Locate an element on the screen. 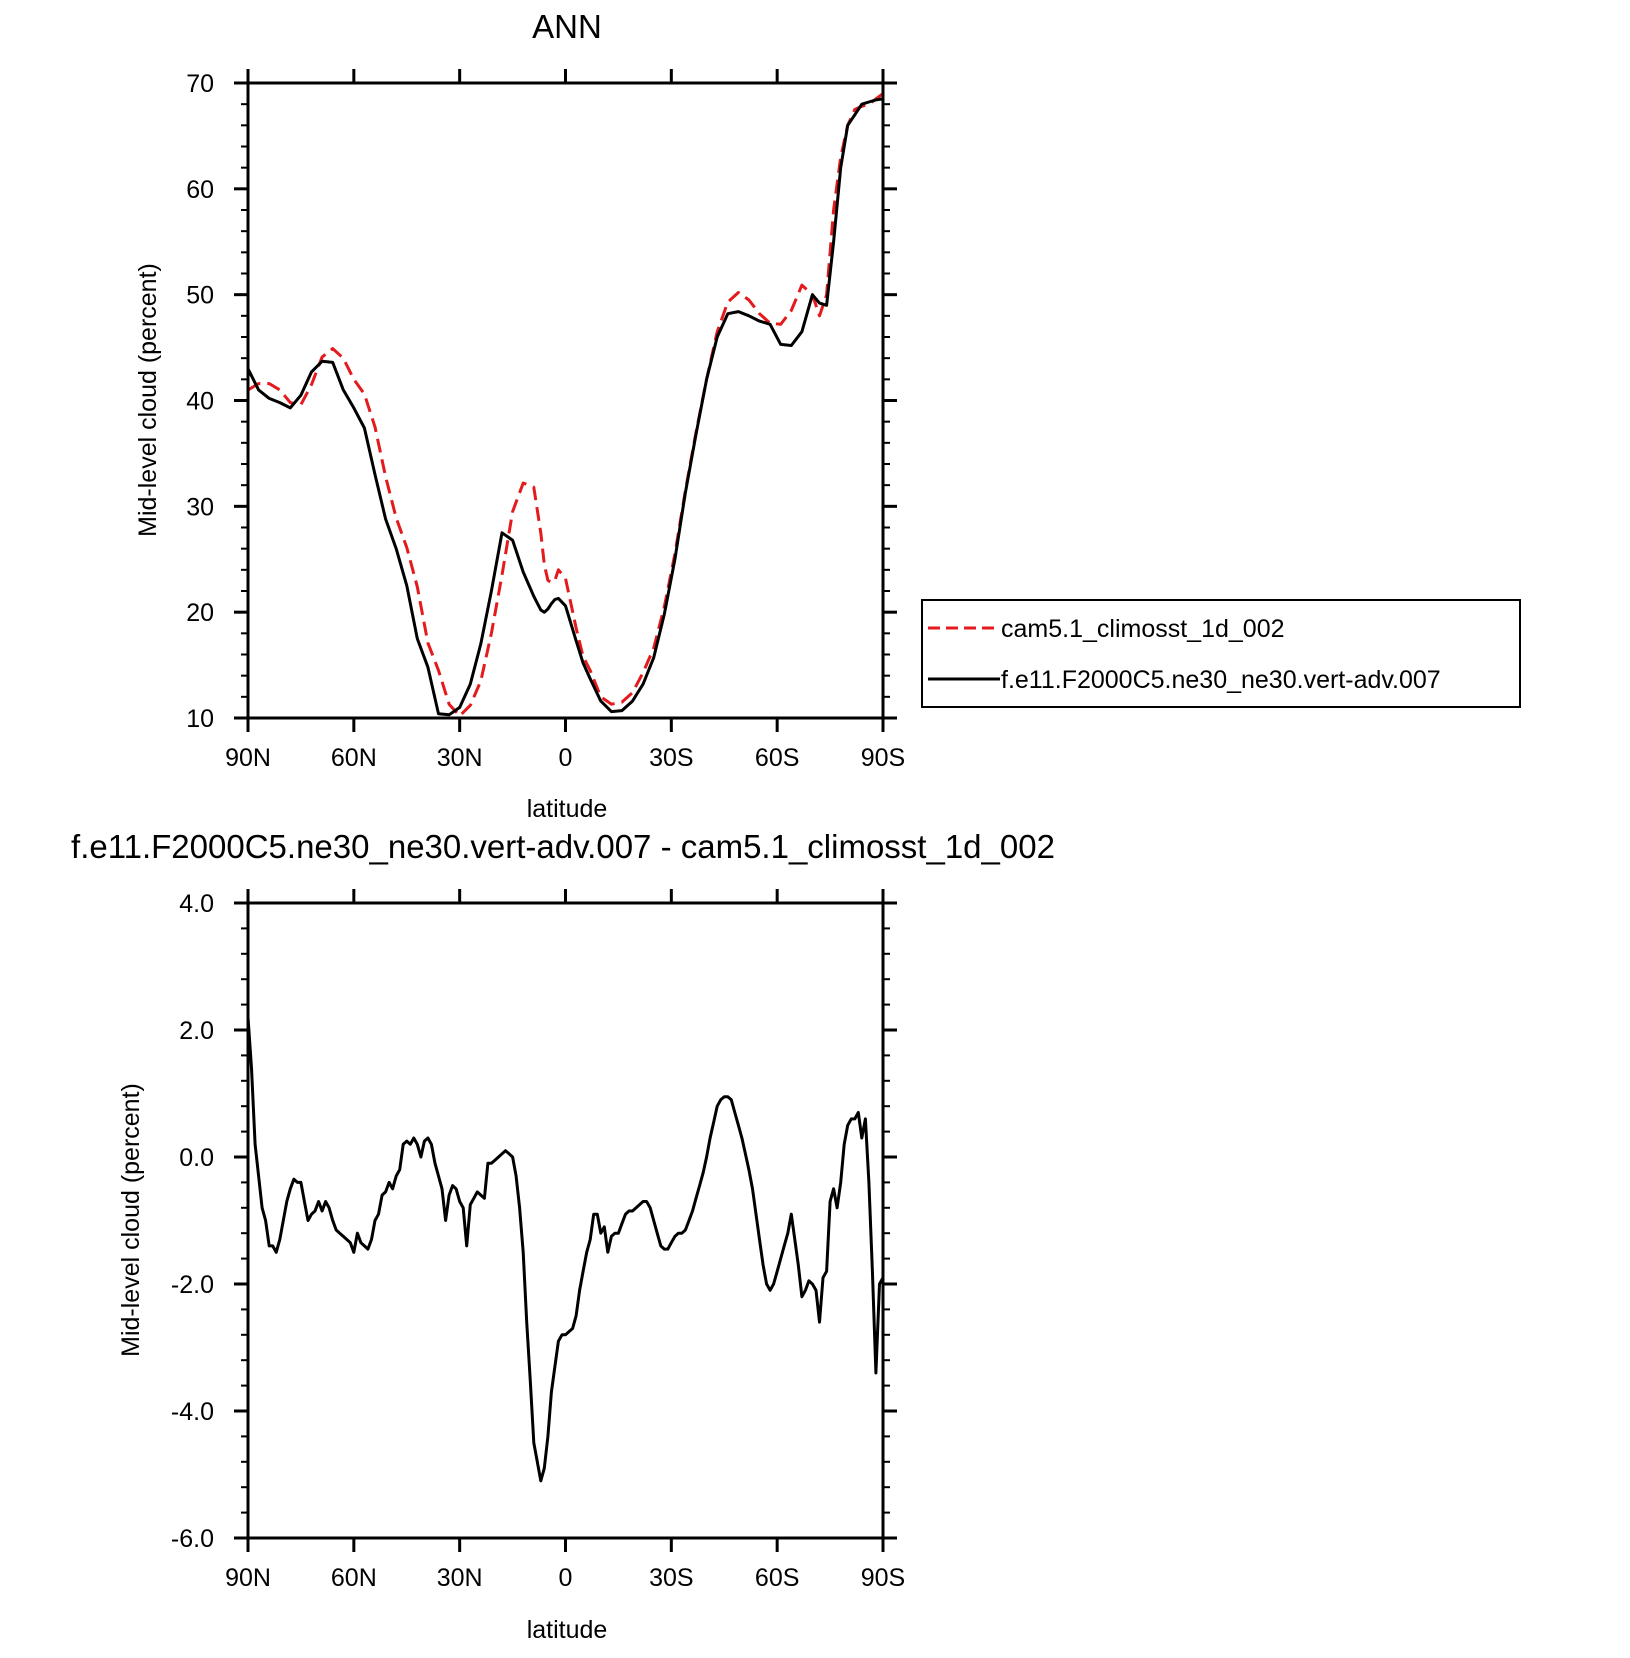 Image resolution: width=1630 pixels, height=1658 pixels. top-chart-title: ANN is located at coordinates (567, 26).